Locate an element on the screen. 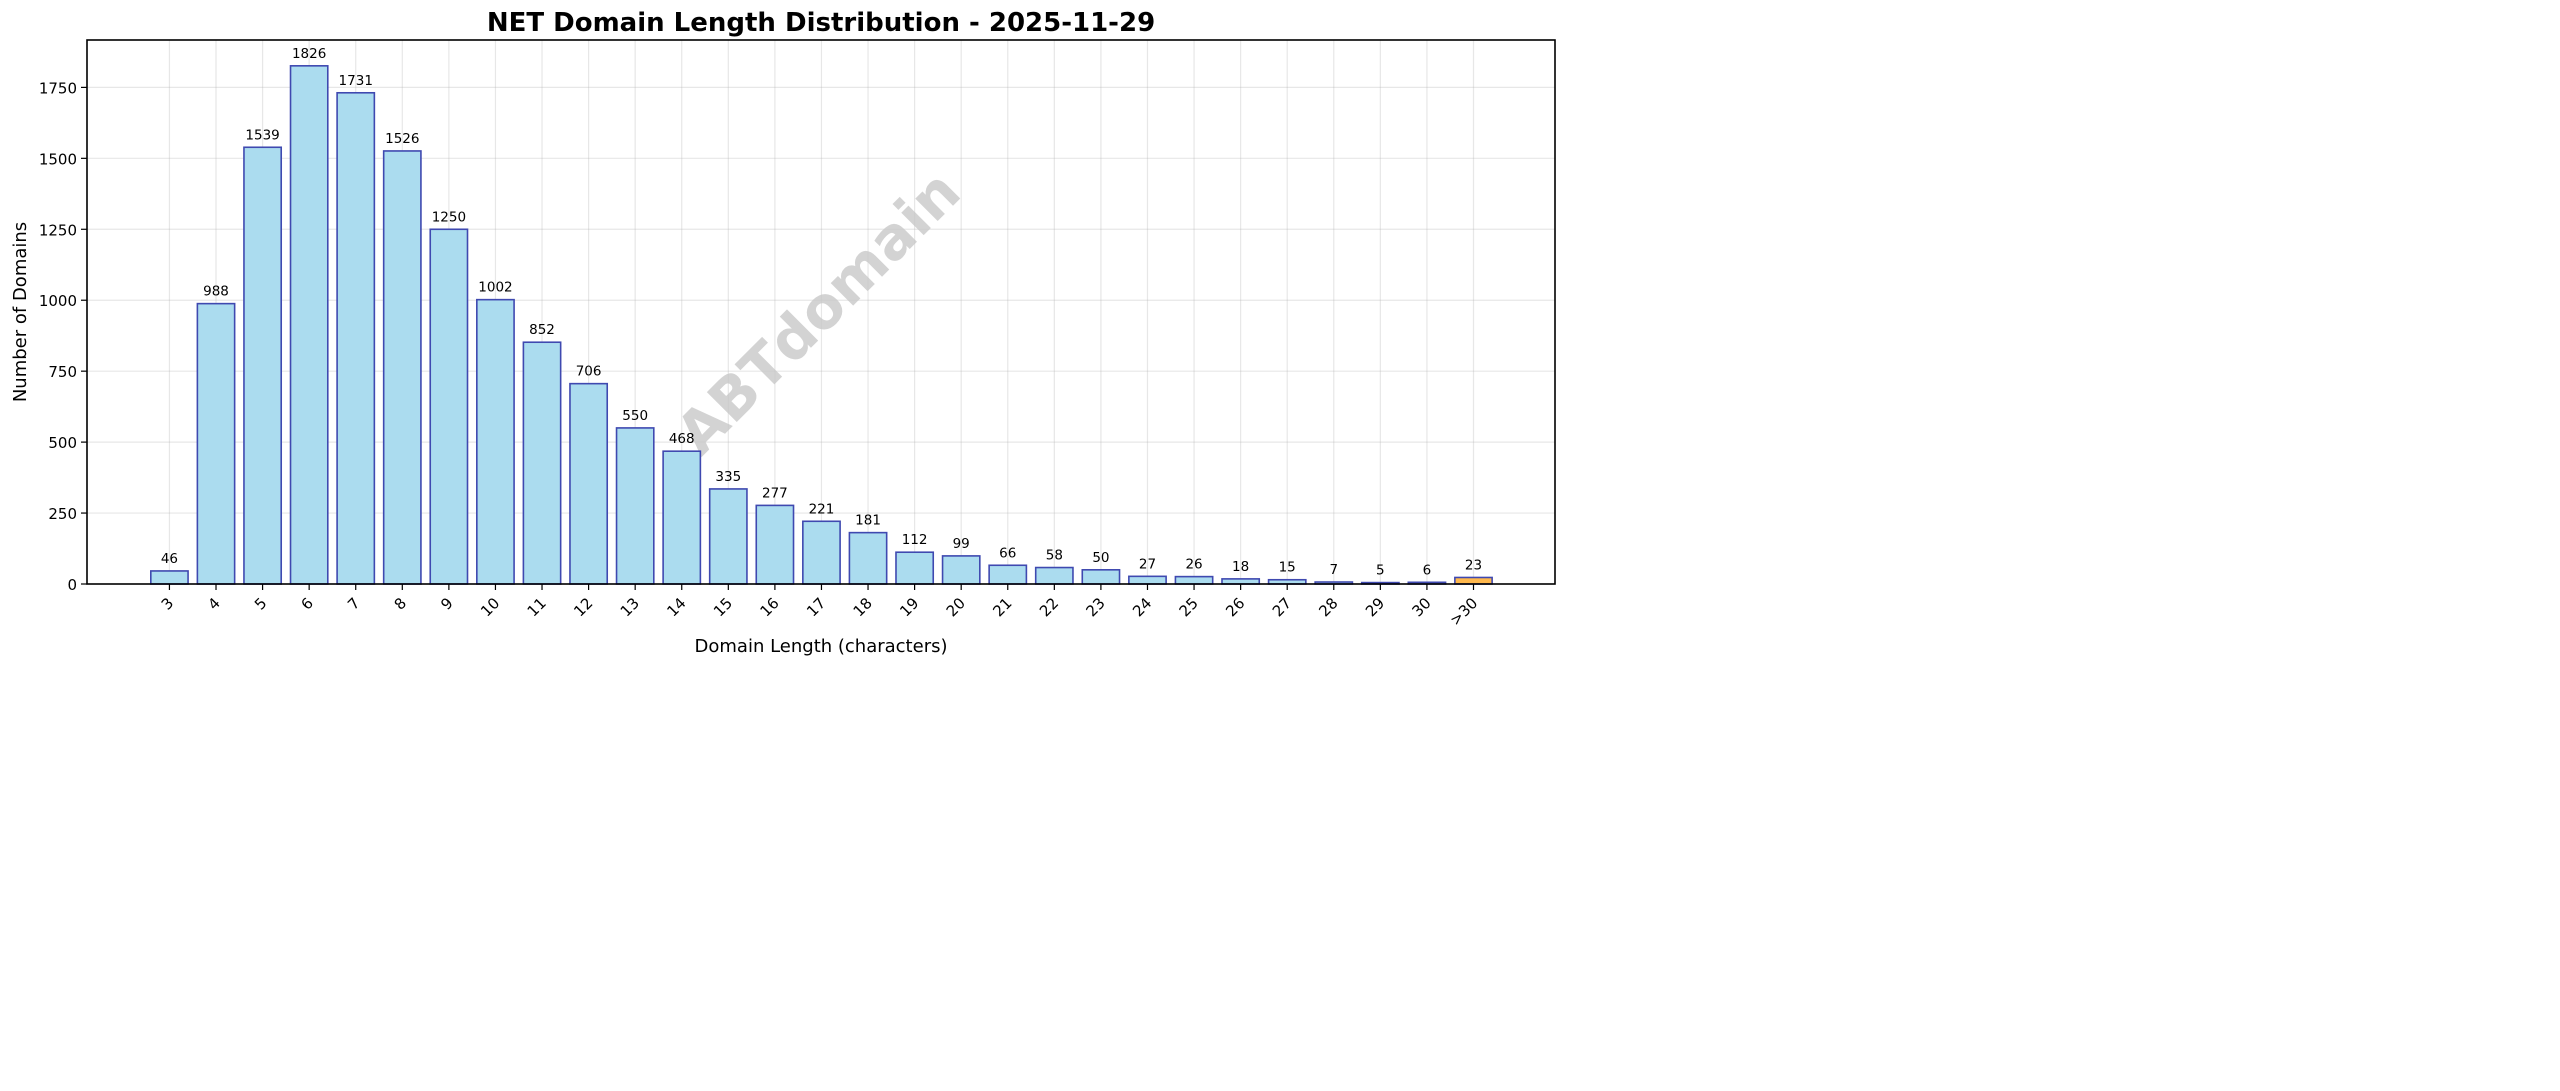 Image resolution: width=2560 pixels, height=1091 pixels. y-axis: 0 250 500 750 1000 1250 1500 1750 is located at coordinates (63, 336).